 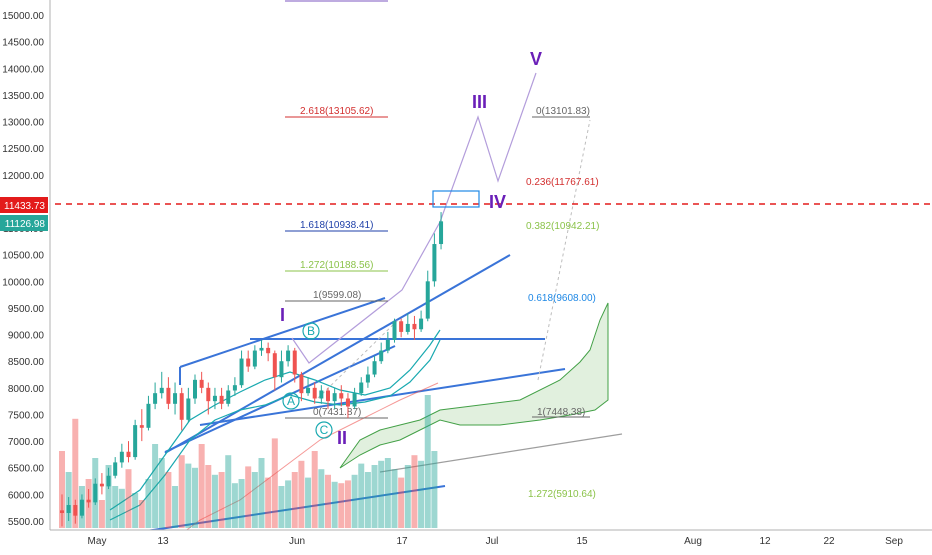 I want to click on time-axis-bg, so click(x=466, y=540).